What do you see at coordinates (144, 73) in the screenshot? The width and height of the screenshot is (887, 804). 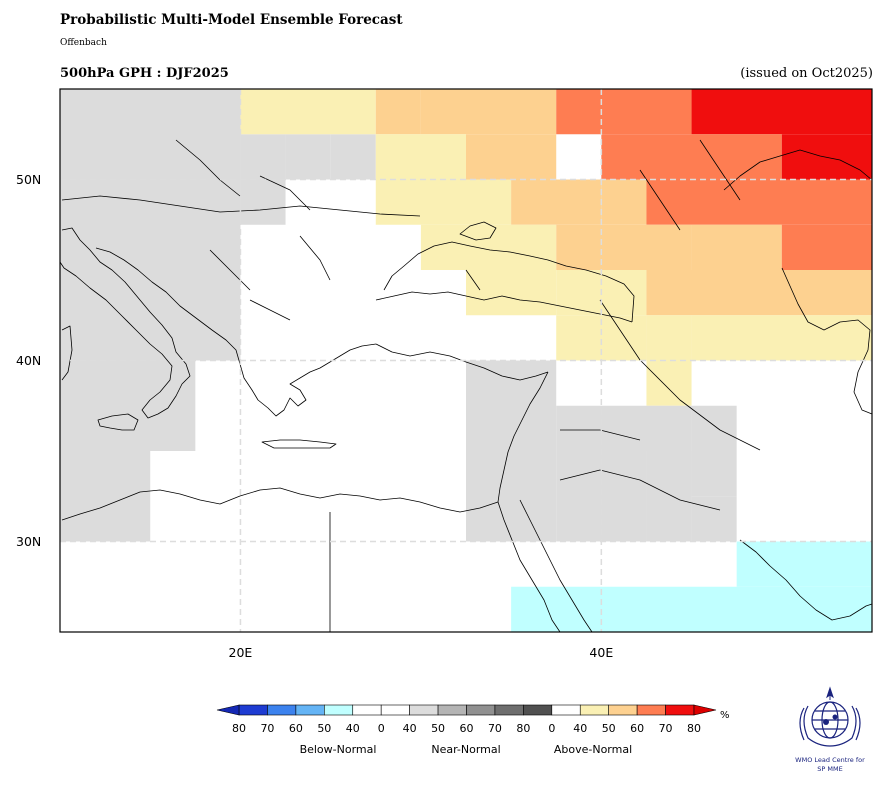 I see `variable-label: 500hPa GPH : DJF2025` at bounding box center [144, 73].